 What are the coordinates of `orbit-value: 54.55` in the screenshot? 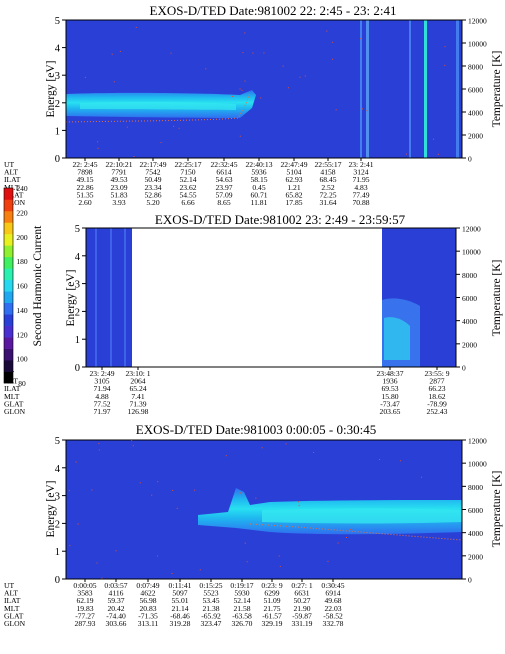 It's located at (187, 194).